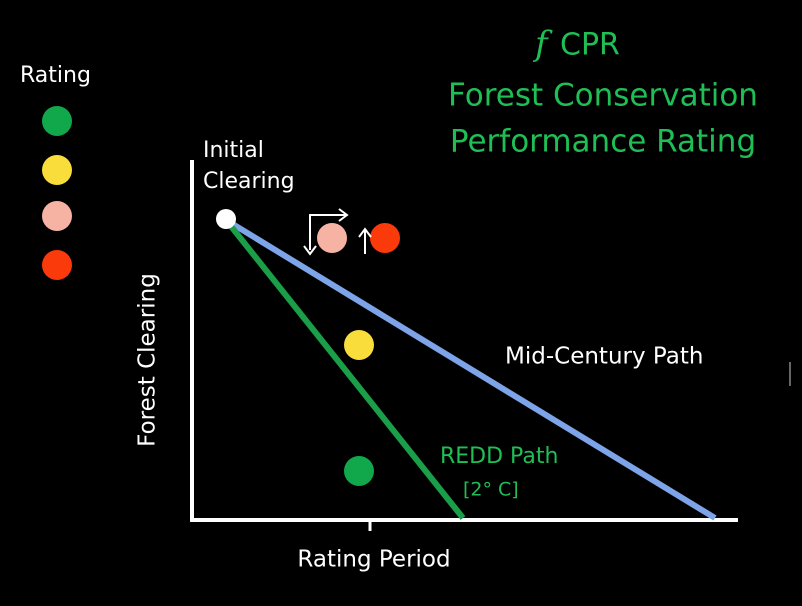  Describe the element at coordinates (603, 96) in the screenshot. I see `subtitle-line: Forest Conservation` at that location.